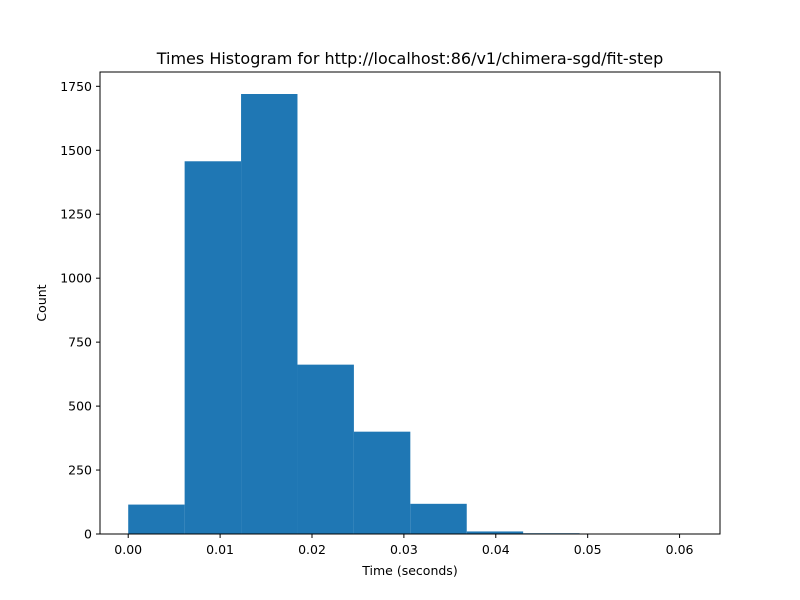 The height and width of the screenshot is (600, 800). Describe the element at coordinates (588, 549) in the screenshot. I see `x-tick-label: 0.05` at that location.